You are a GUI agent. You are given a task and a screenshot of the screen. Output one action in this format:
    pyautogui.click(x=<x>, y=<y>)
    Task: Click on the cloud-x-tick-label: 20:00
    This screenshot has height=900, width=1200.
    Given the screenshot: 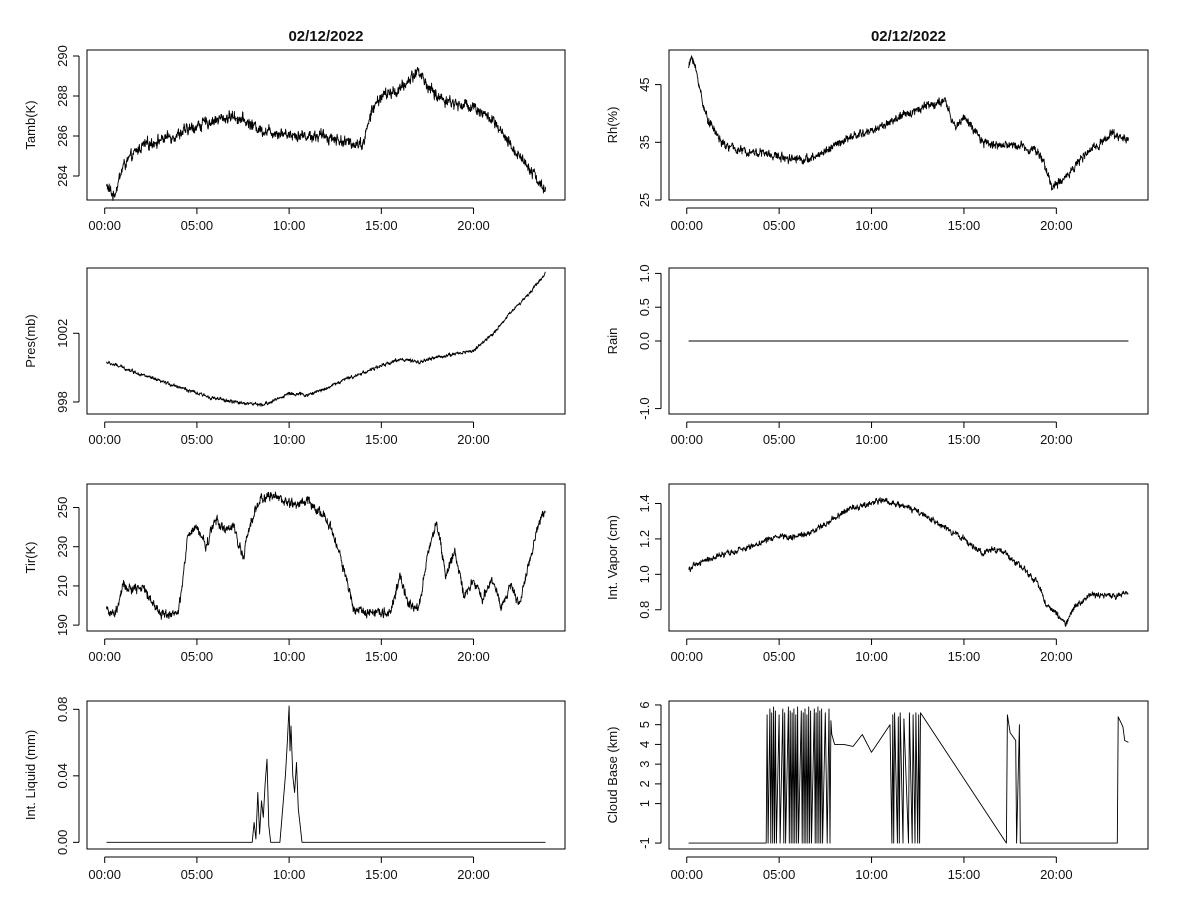 What is the action you would take?
    pyautogui.click(x=1056, y=874)
    